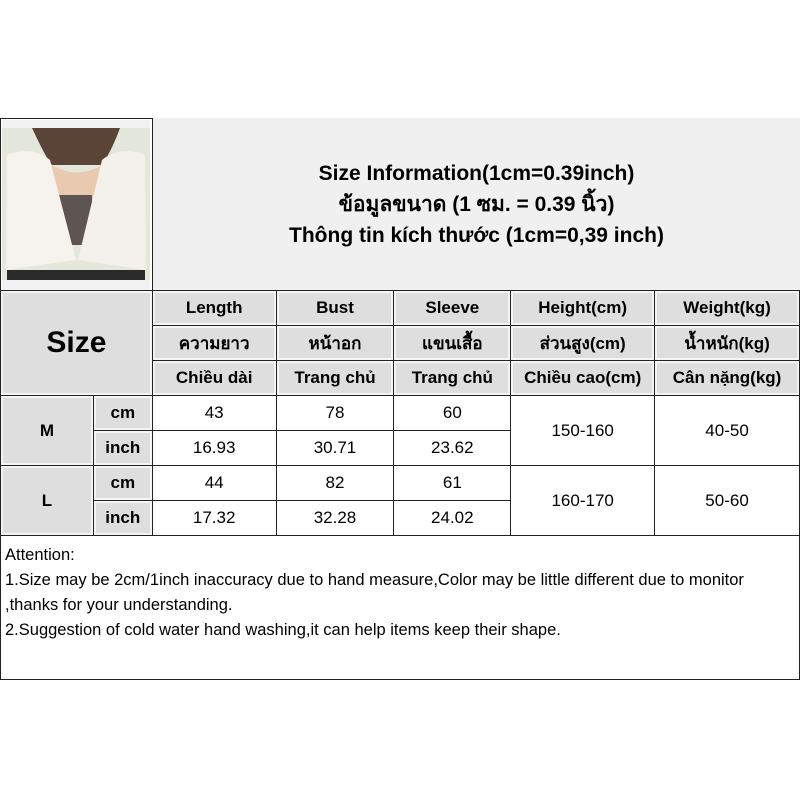 This screenshot has height=800, width=800. What do you see at coordinates (214, 343) in the screenshot?
I see `col-length-th: ความยาว` at bounding box center [214, 343].